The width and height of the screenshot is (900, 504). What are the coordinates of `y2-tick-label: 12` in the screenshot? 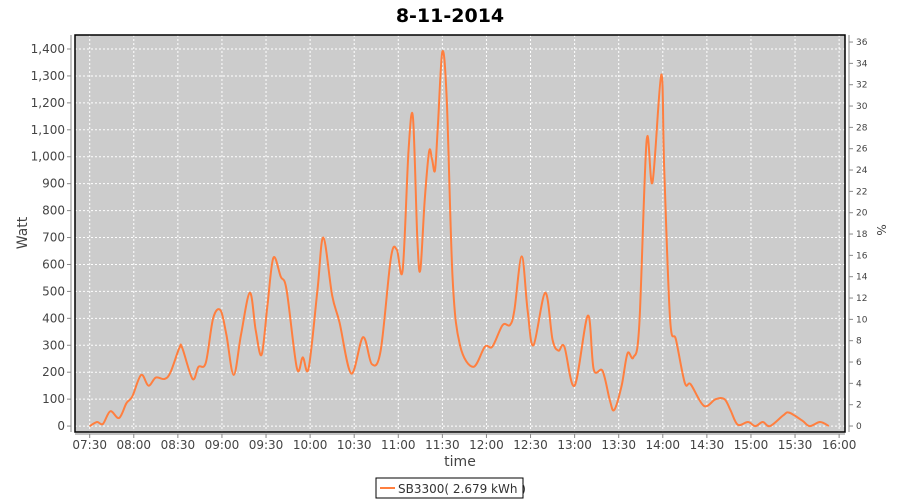 It's located at (861, 299).